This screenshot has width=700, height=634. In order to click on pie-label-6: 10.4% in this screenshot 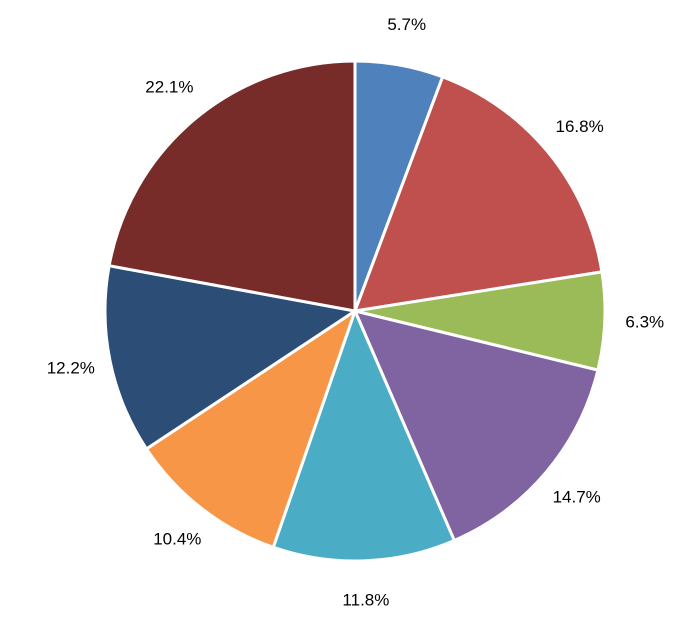, I will do `click(177, 539)`.